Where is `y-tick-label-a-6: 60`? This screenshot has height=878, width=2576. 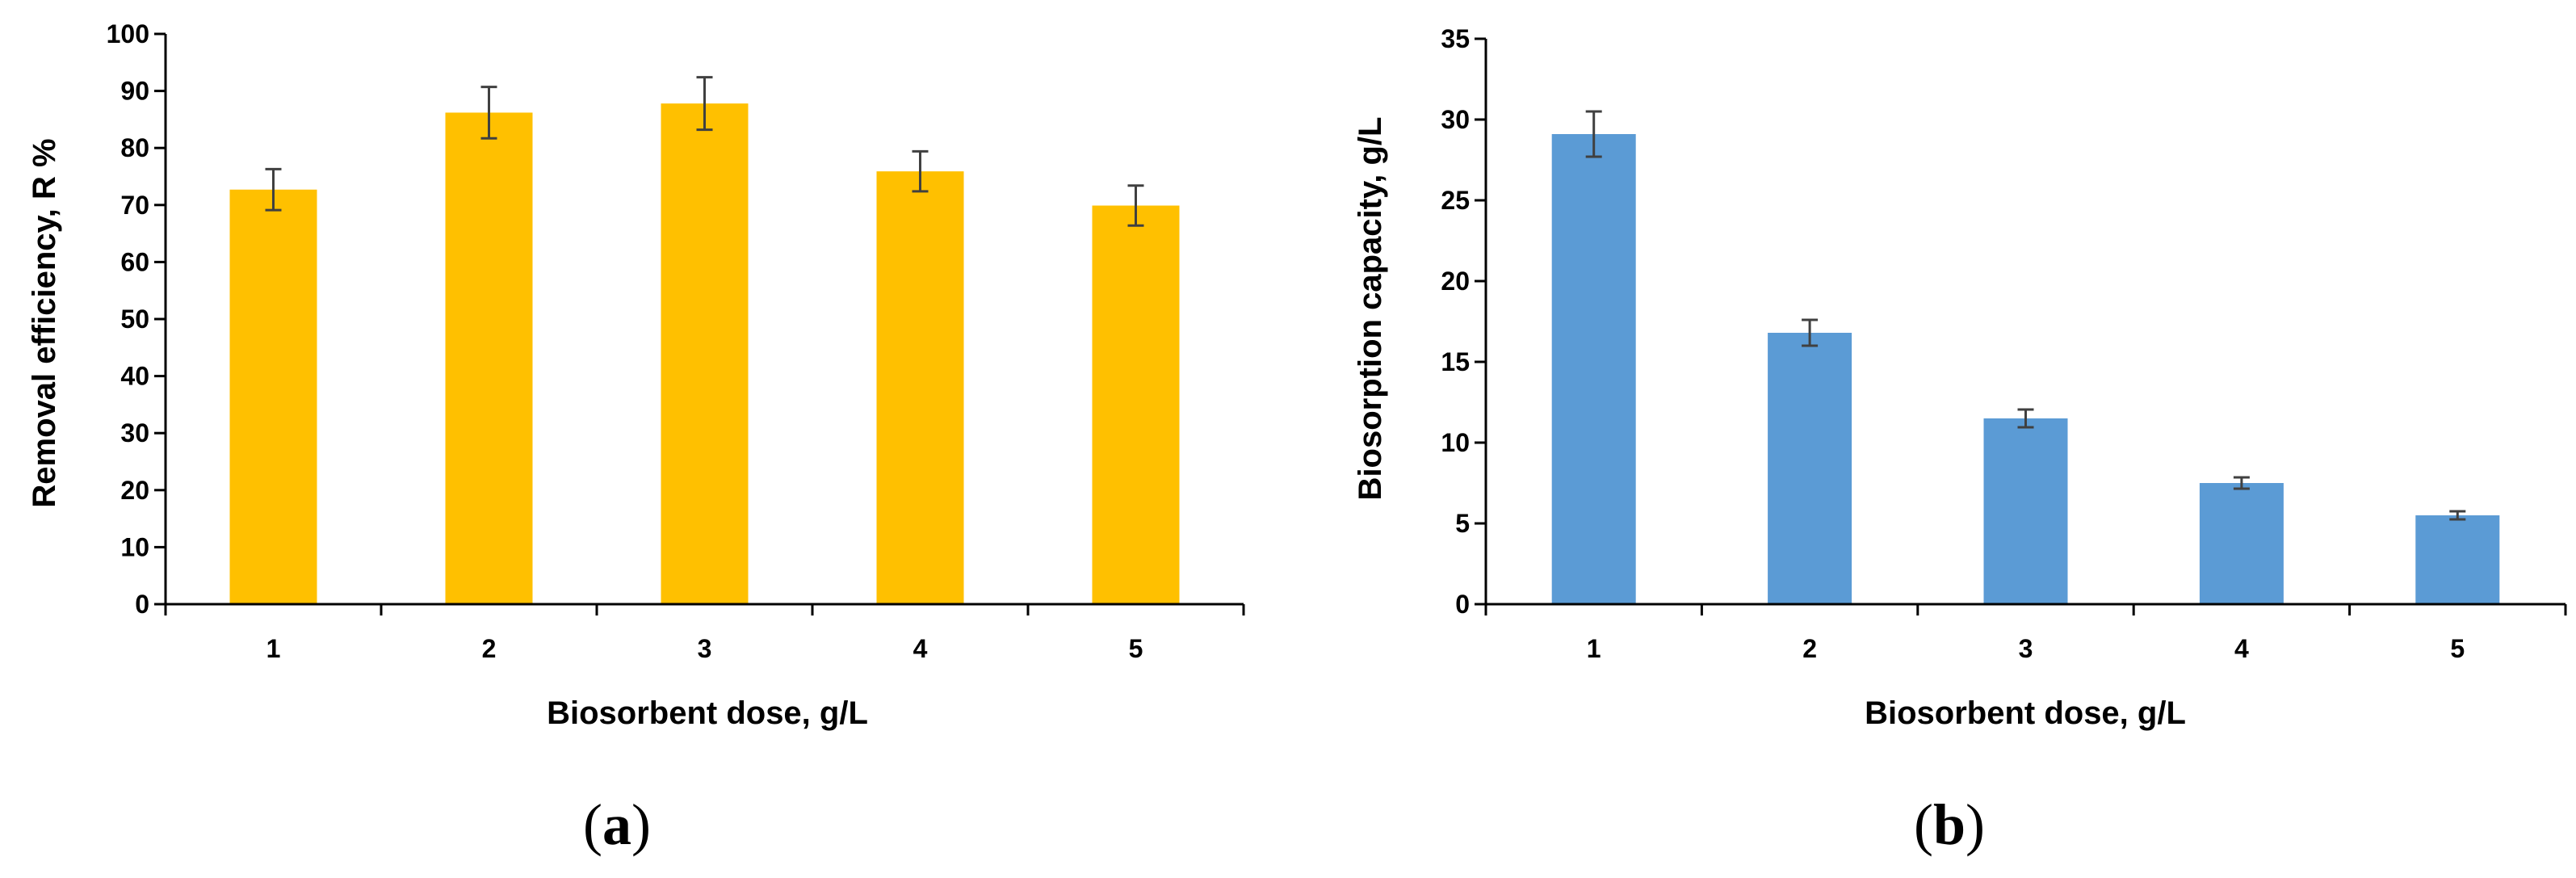
y-tick-label-a-6: 60 is located at coordinates (134, 261).